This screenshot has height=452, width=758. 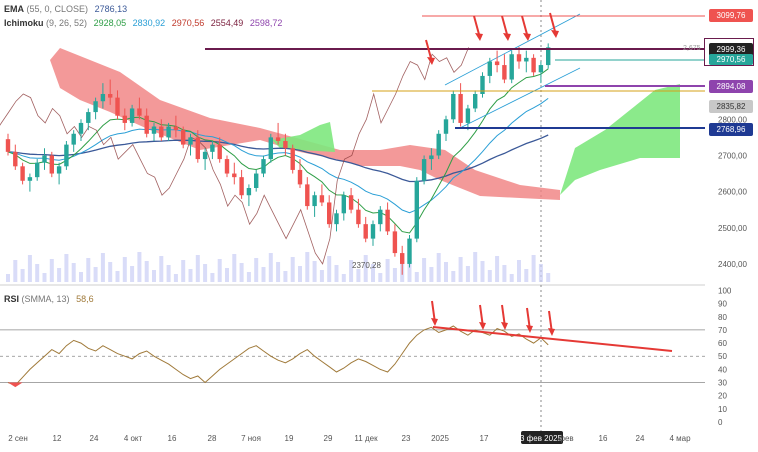 What do you see at coordinates (15, 385) in the screenshot?
I see `rsi-oversold-fill` at bounding box center [15, 385].